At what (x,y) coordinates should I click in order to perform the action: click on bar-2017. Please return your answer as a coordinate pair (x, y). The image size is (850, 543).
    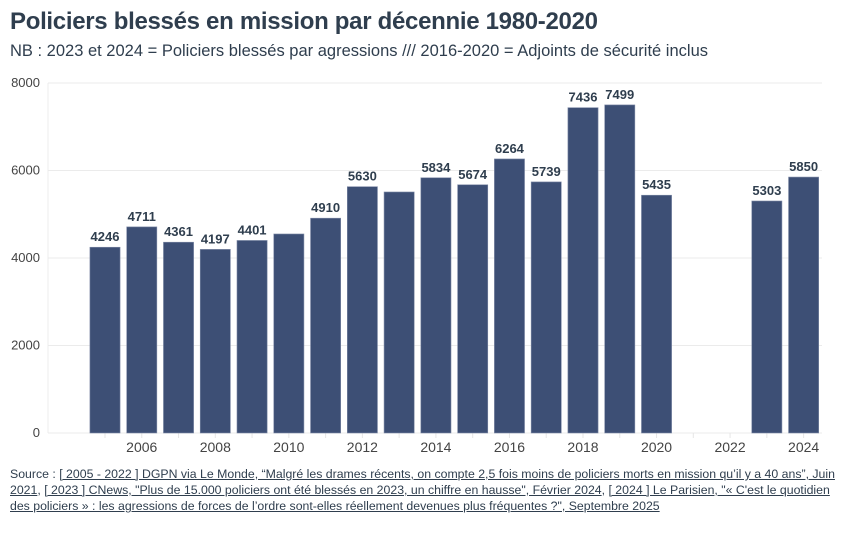
    Looking at the image, I should click on (546, 307).